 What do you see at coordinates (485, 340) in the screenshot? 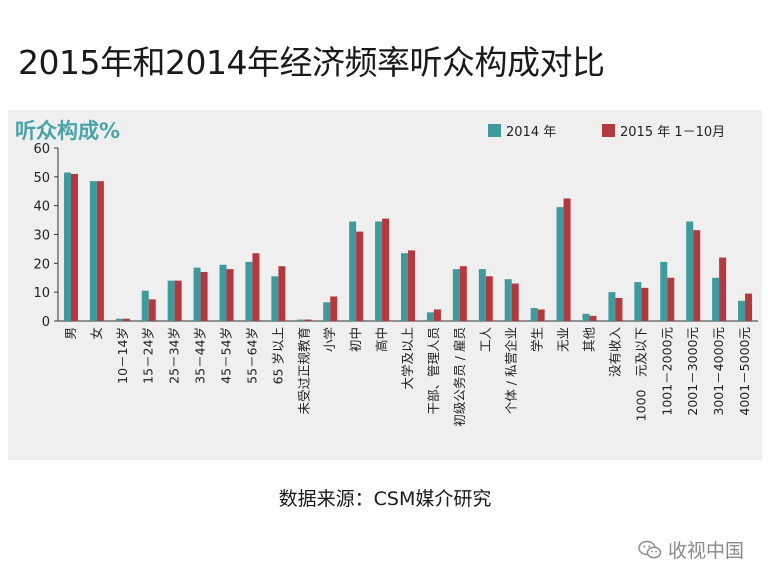
I see `category-label: 工人` at bounding box center [485, 340].